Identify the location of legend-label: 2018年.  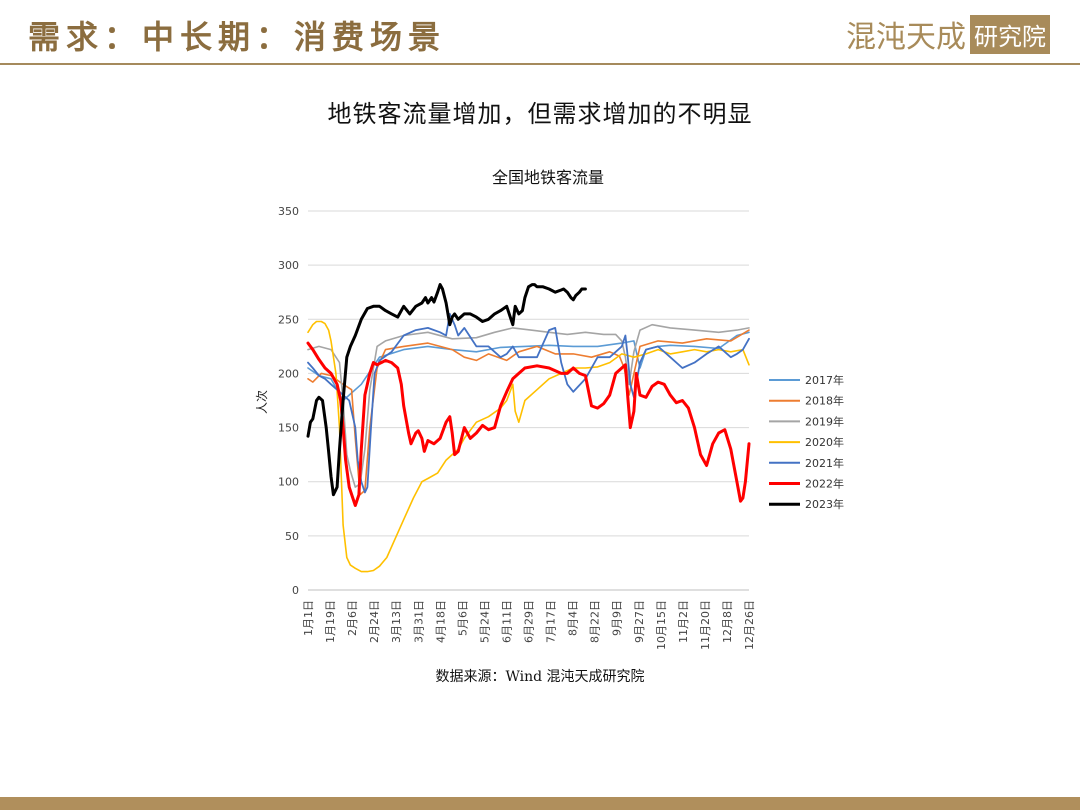
(824, 401).